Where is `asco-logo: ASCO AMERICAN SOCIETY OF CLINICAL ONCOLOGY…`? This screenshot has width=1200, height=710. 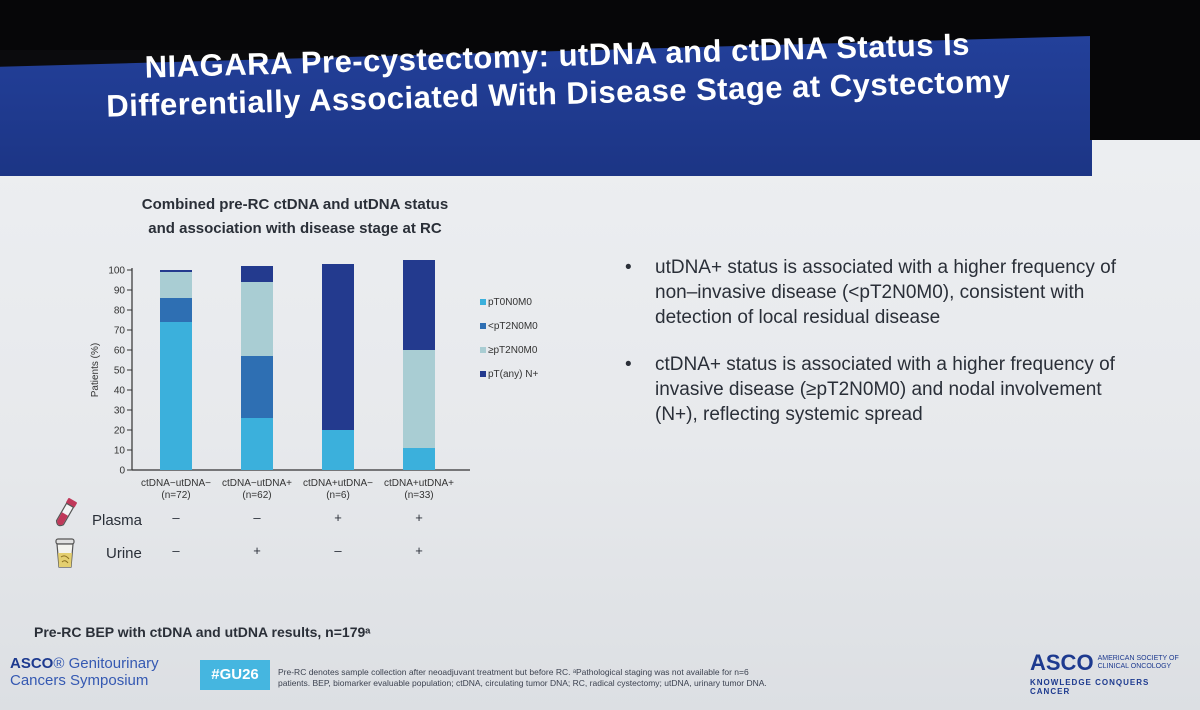
asco-logo: ASCO AMERICAN SOCIETY OF CLINICAL ONCOLOGY… is located at coordinates (1110, 673).